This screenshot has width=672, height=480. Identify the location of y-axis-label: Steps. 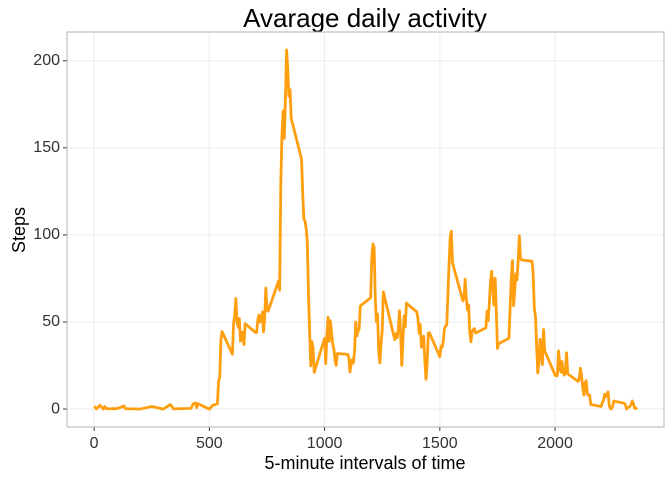
(19, 230).